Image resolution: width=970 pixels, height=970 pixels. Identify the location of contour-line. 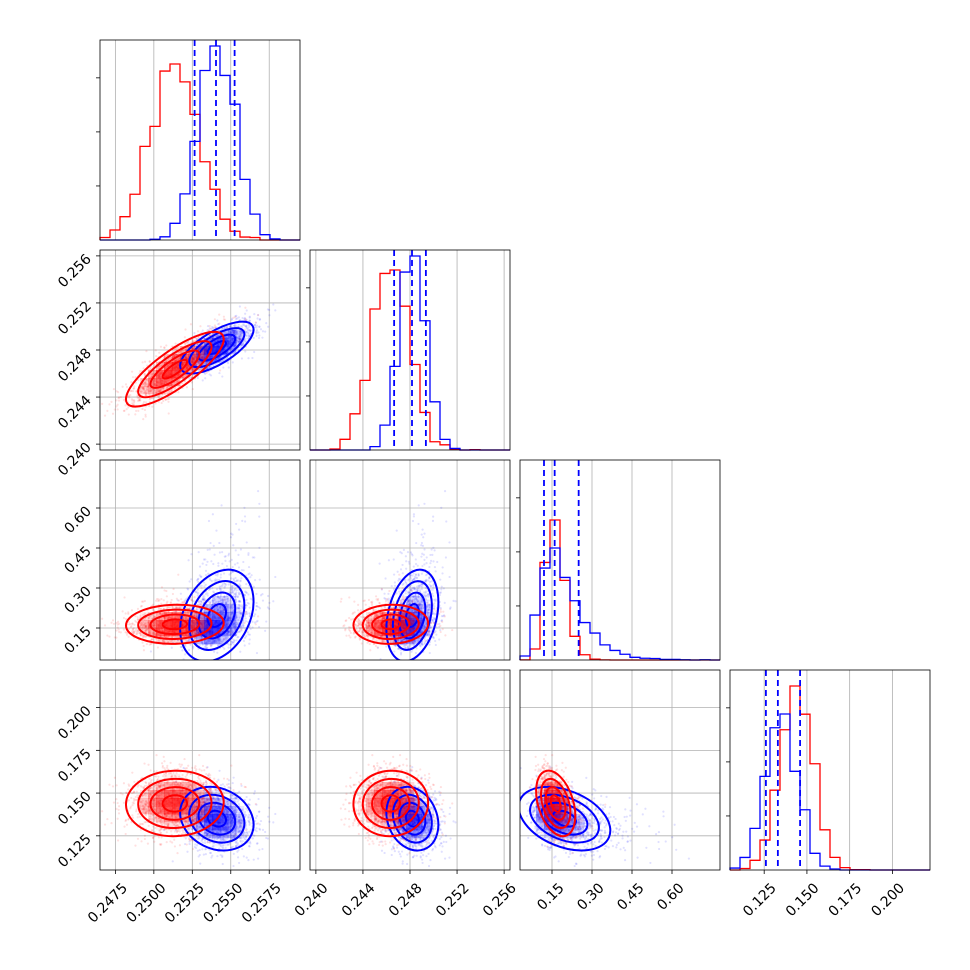
(174, 369).